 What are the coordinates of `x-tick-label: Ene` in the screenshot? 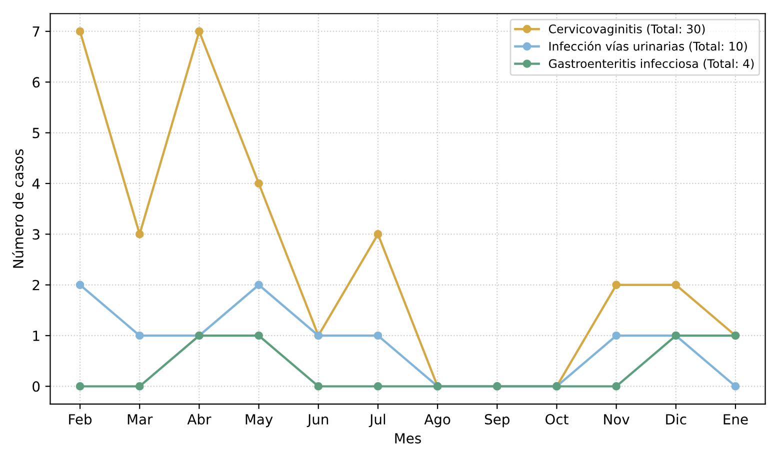 It's located at (736, 419).